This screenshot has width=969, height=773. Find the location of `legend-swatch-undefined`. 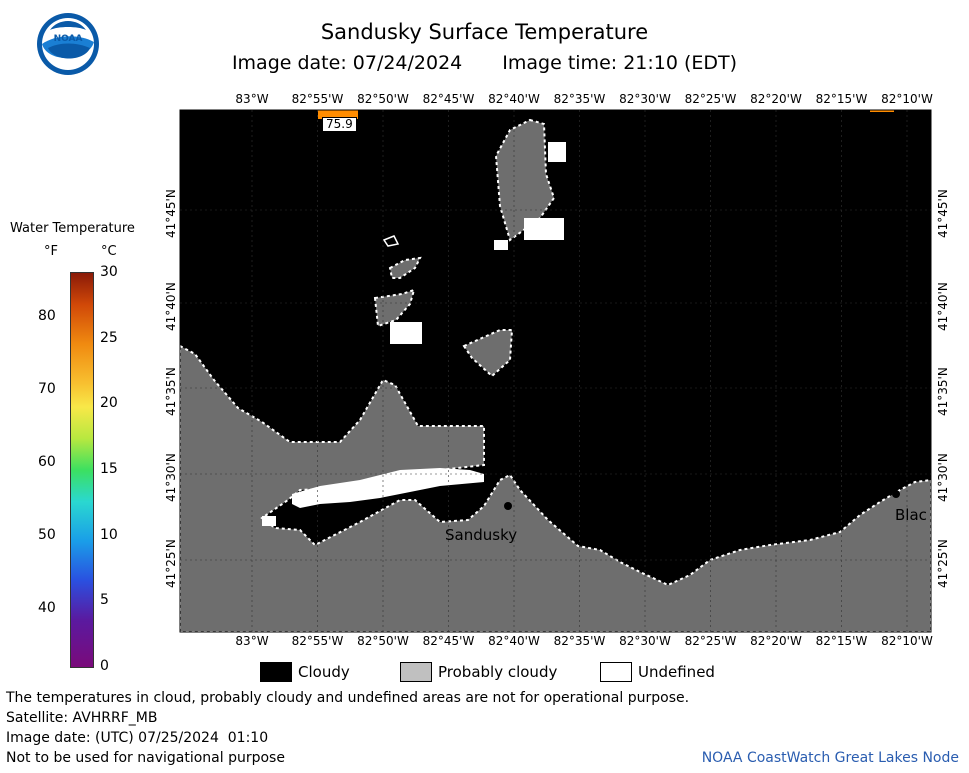

legend-swatch-undefined is located at coordinates (616, 672).